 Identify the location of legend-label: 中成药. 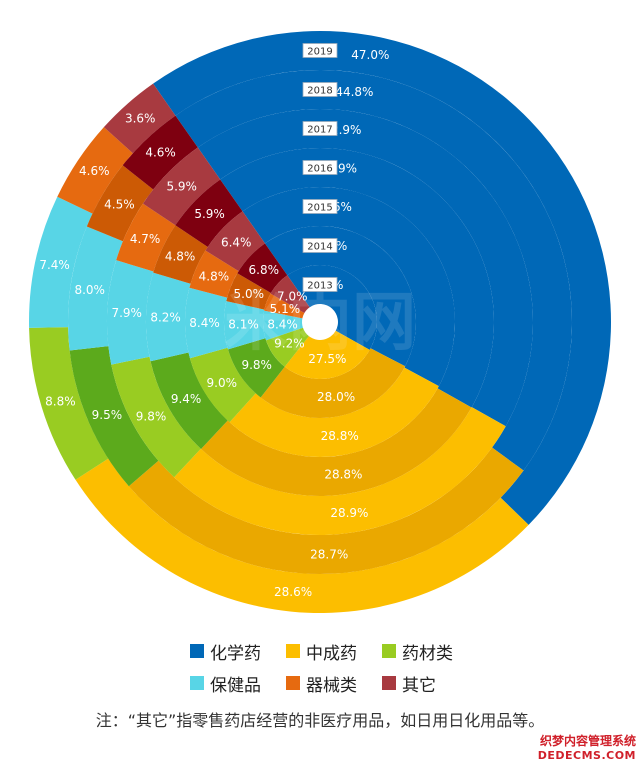
(331, 653).